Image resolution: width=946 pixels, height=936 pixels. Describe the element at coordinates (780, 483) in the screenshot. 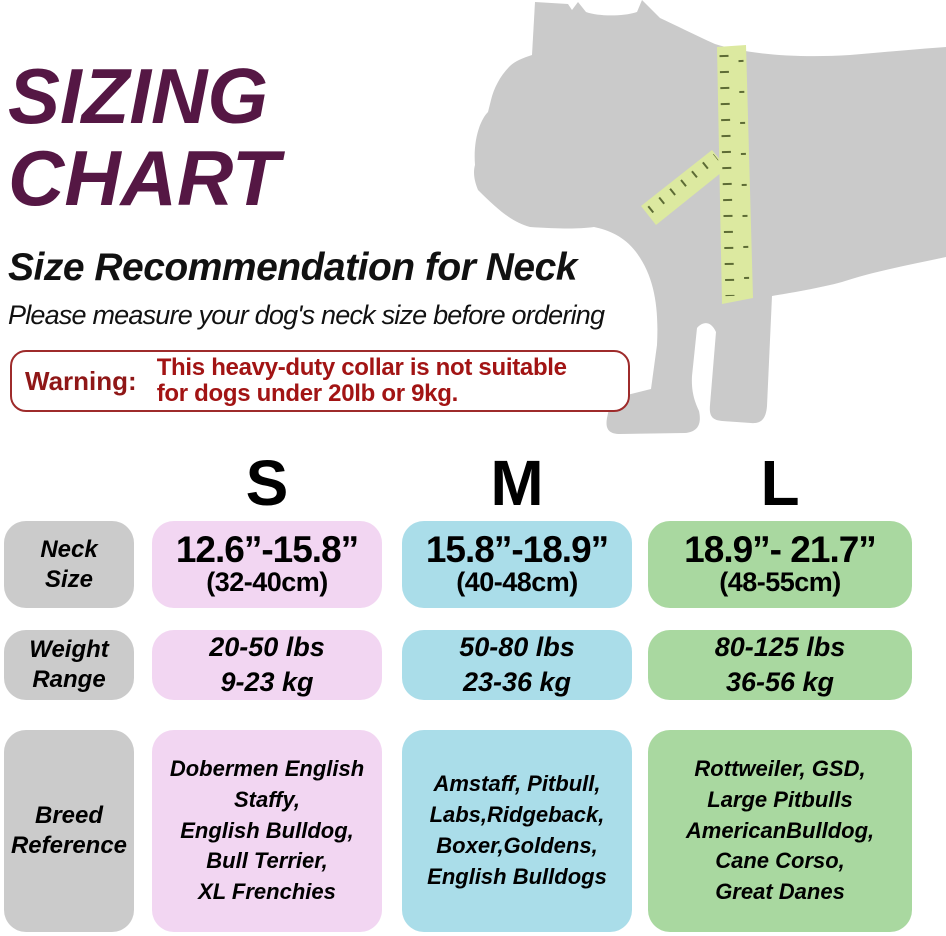

I see `column-header-l: L` at that location.